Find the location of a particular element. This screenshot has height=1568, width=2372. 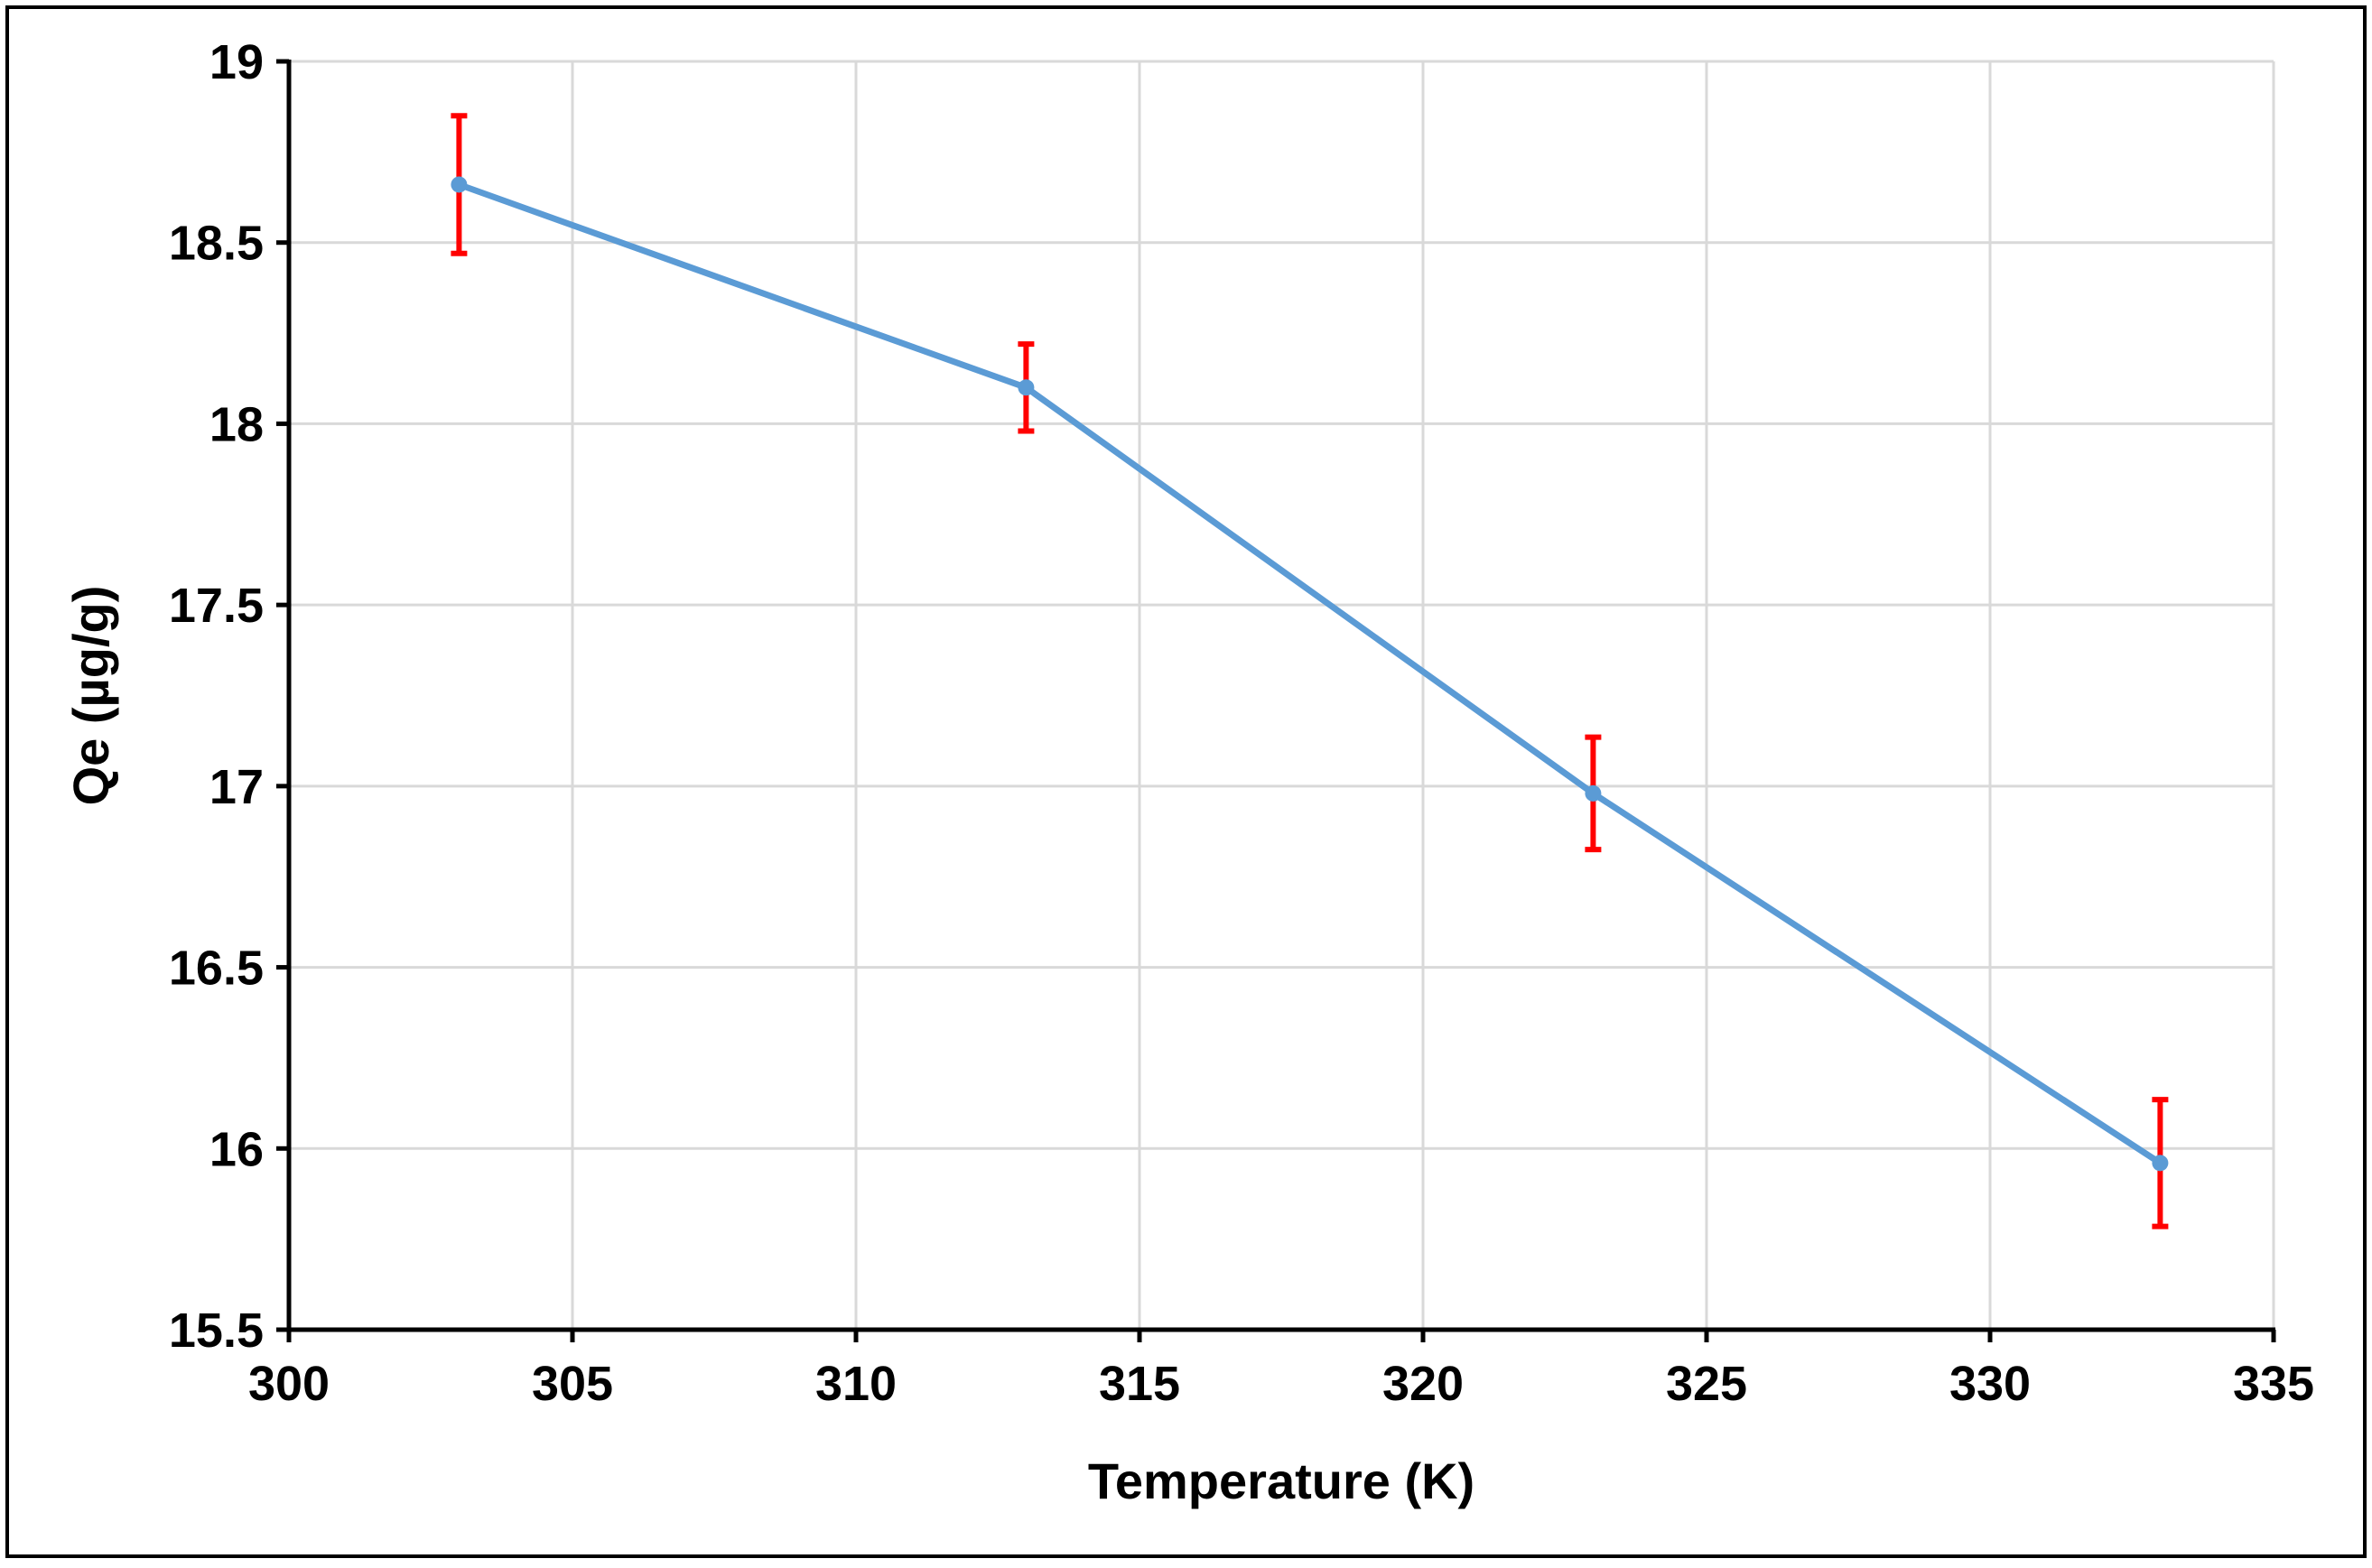

y-tick-label: 15.5 is located at coordinates (216, 1331).